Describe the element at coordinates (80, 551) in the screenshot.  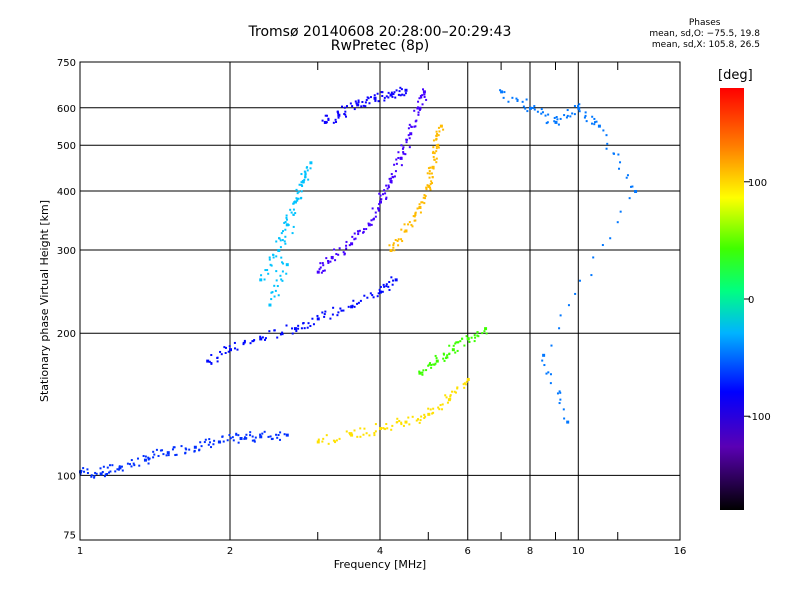
I see `x-tick-label: 1` at that location.